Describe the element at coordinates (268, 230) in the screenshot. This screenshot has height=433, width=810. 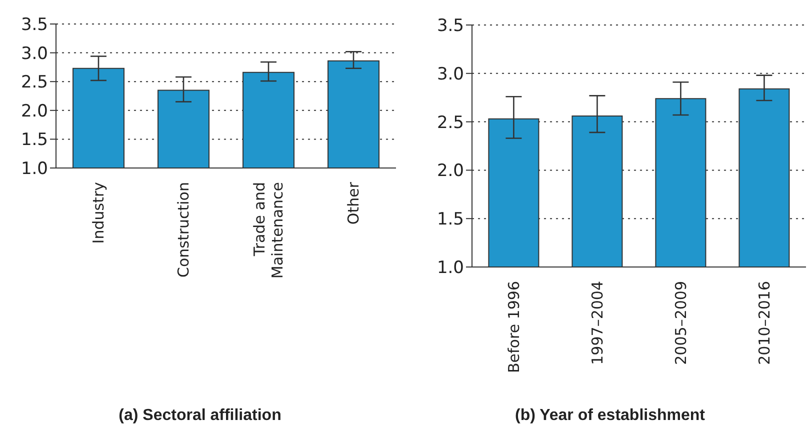
I see `x-tick-label: Trade and Maintenance` at that location.